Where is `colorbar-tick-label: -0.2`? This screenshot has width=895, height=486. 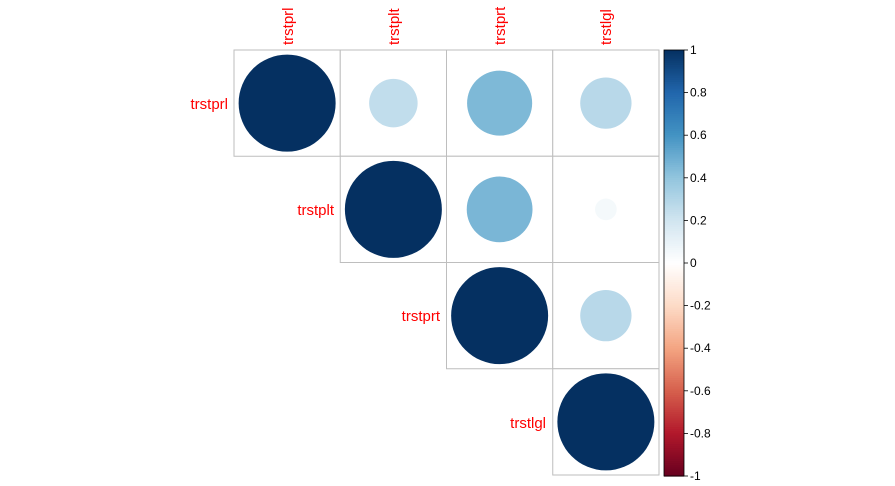
colorbar-tick-label: -0.2 is located at coordinates (700, 306).